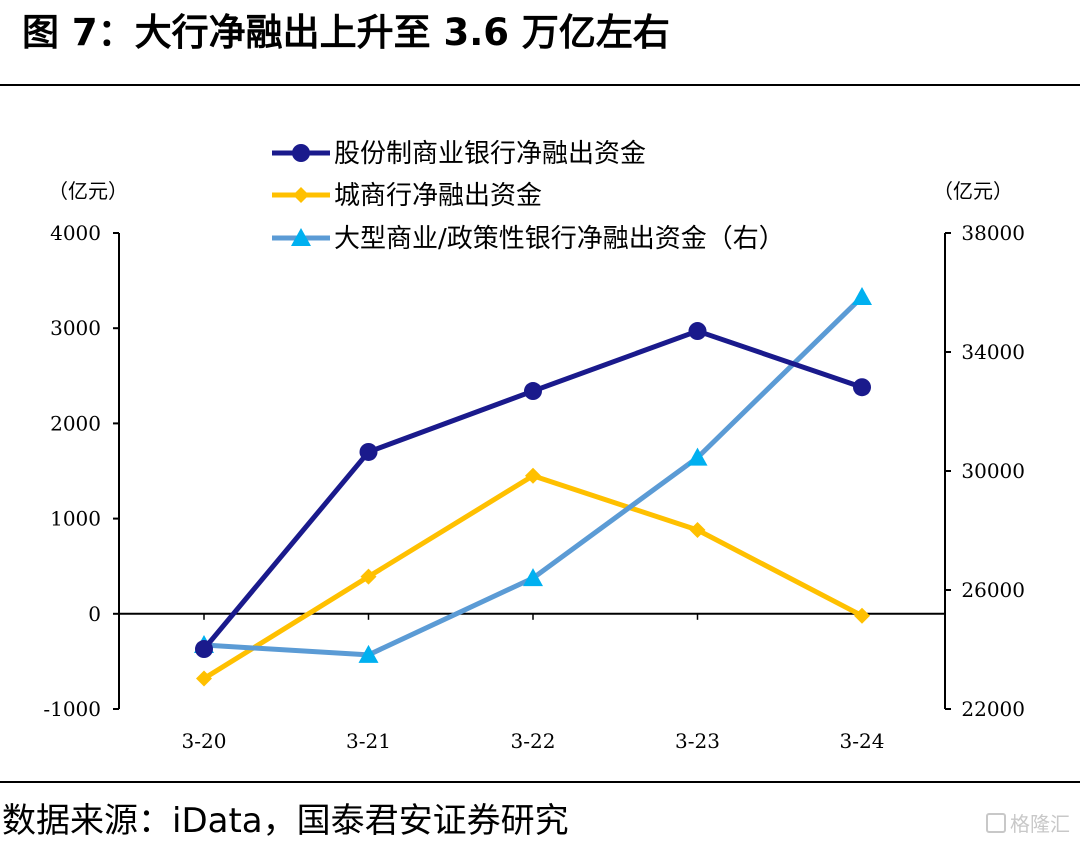  I want to click on x-tick-label: 3-23, so click(697, 741).